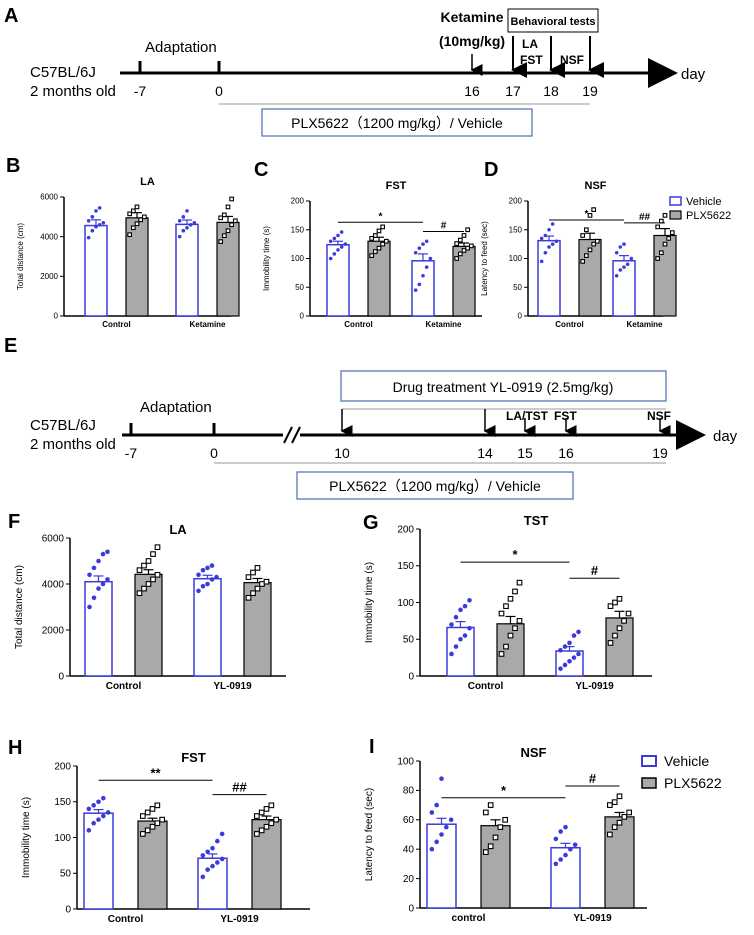 The height and width of the screenshot is (935, 754). I want to click on y-tick-label: 2000, so click(53, 630).